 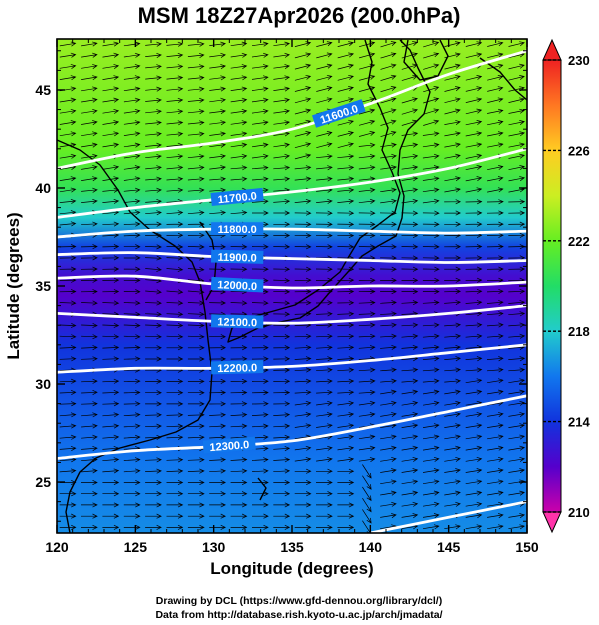 I want to click on colorbar: 210 214 218 222 226 230, so click(x=566, y=286).